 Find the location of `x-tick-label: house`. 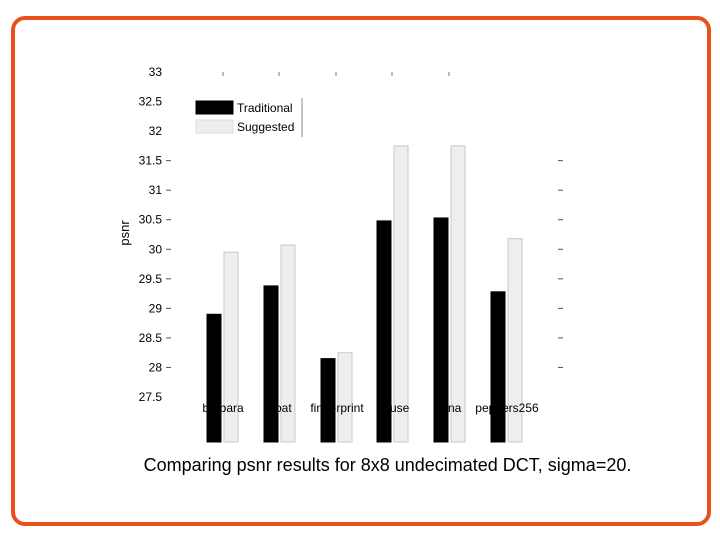

x-tick-label: house is located at coordinates (393, 408).